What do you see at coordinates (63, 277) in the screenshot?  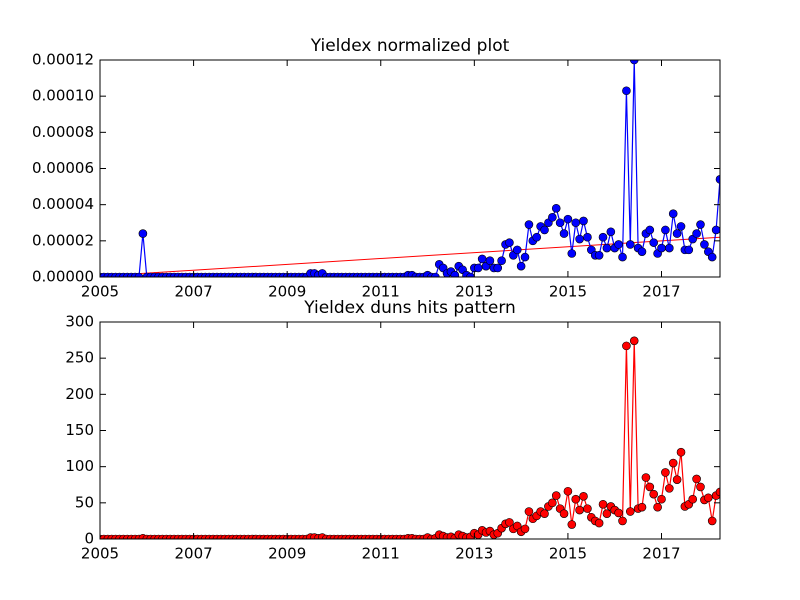 I see `y-tick-label: 0.00000` at bounding box center [63, 277].